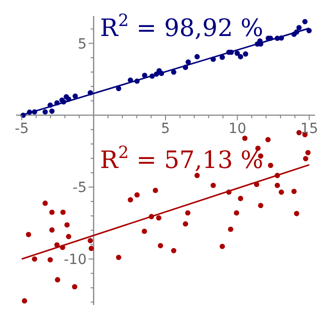 The height and width of the screenshot is (321, 330). Describe the element at coordinates (182, 26) in the screenshot. I see `annotation: R$^{2}$ = 98,92 %` at that location.